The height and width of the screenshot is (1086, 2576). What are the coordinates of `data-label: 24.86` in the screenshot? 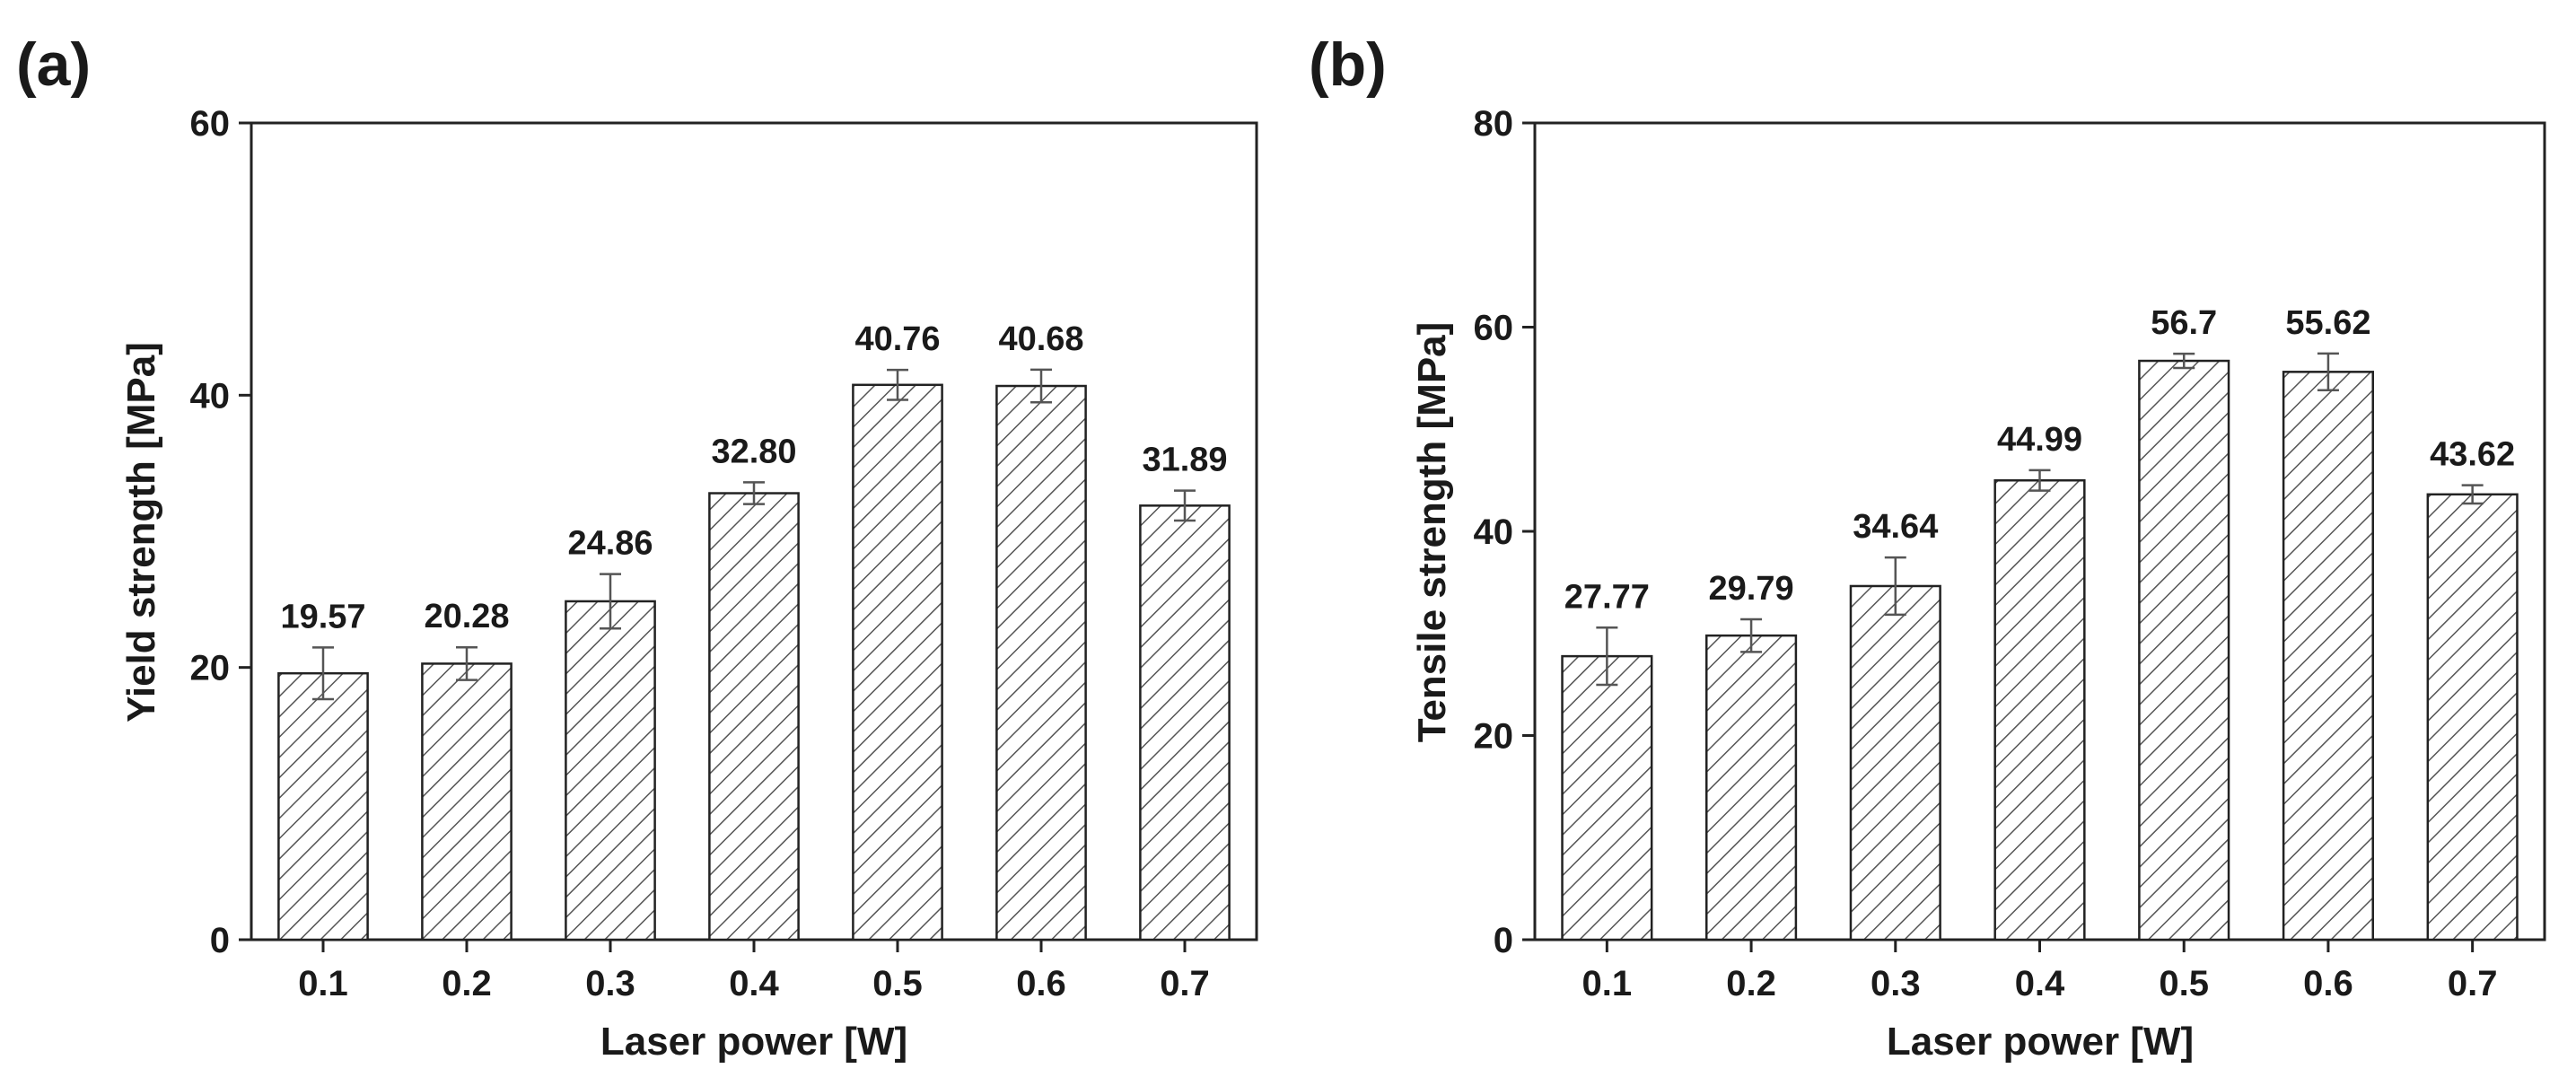 It's located at (610, 544).